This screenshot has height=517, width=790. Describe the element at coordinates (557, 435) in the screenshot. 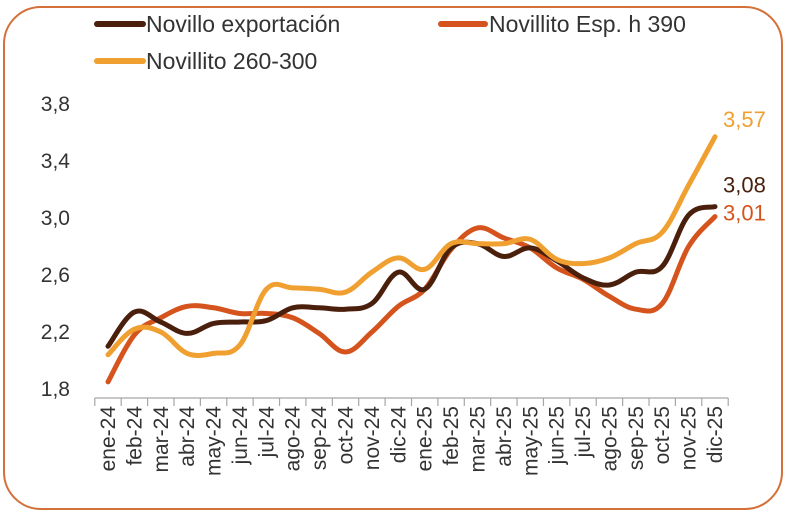

I see `x-tick-label: jun-25` at that location.